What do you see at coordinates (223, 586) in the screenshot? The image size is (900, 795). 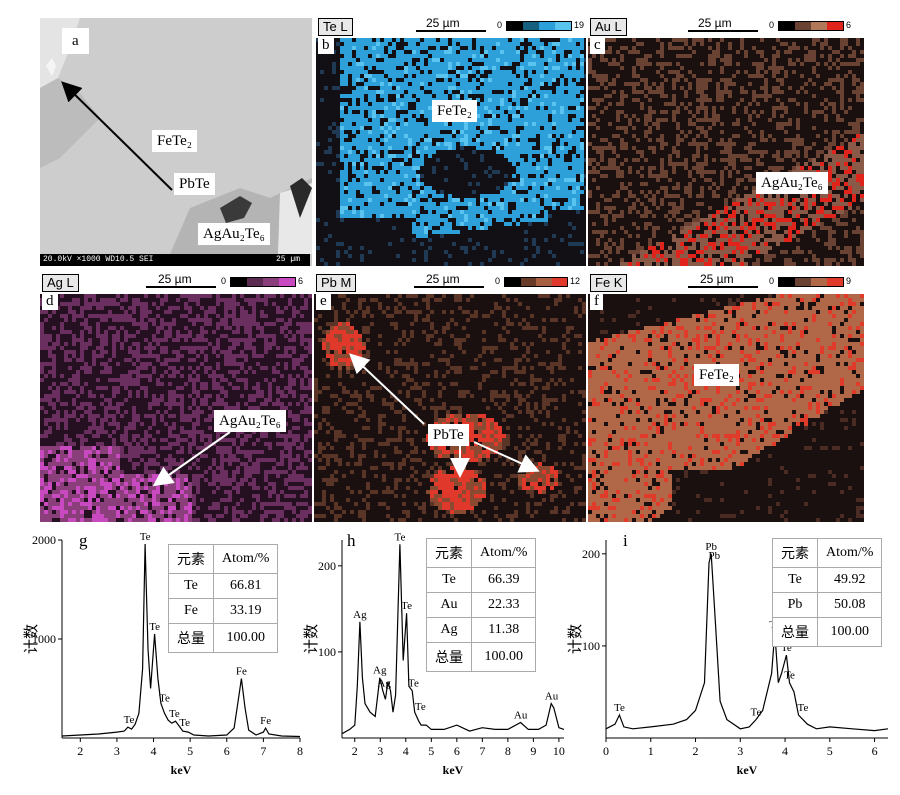 I see `table-row: Te 66.81` at bounding box center [223, 586].